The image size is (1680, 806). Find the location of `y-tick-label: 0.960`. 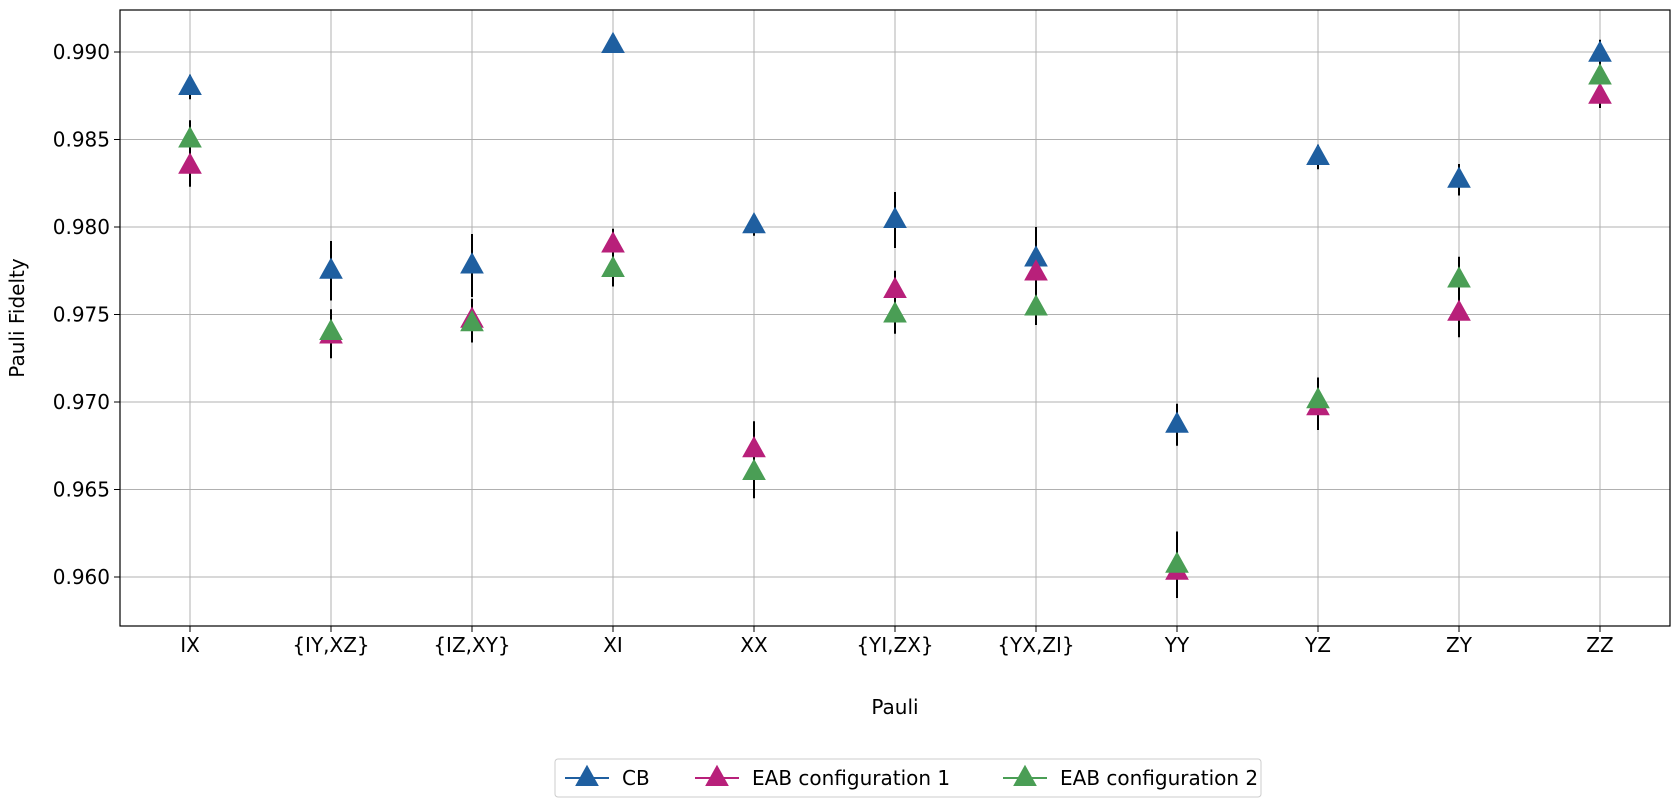

y-tick-label: 0.960 is located at coordinates (81, 577).